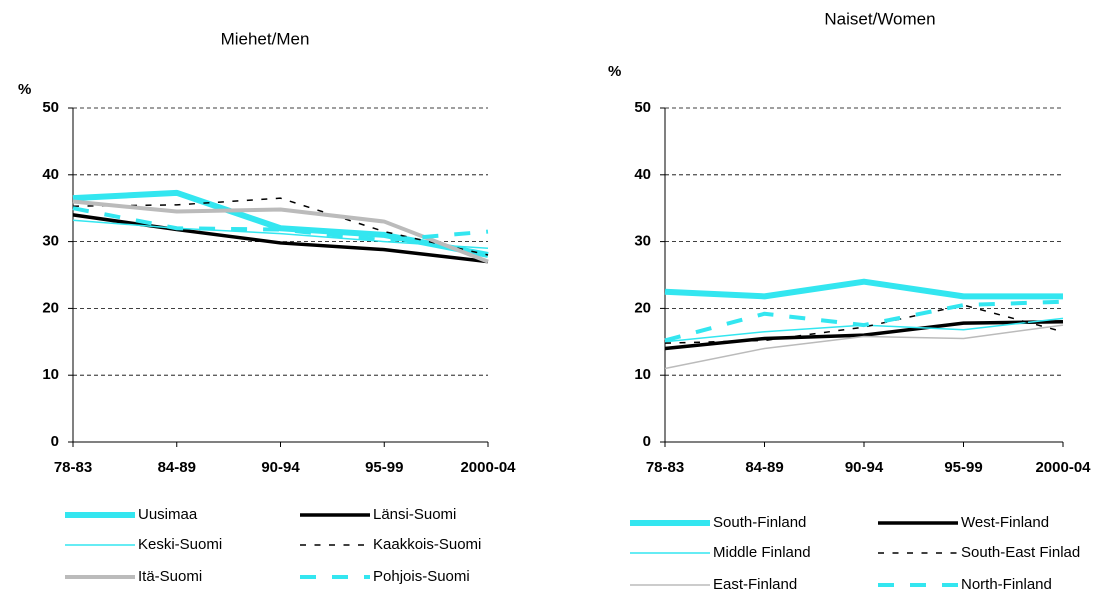 The image size is (1117, 595). I want to click on legend-label: Keski-Suomi, so click(180, 544).